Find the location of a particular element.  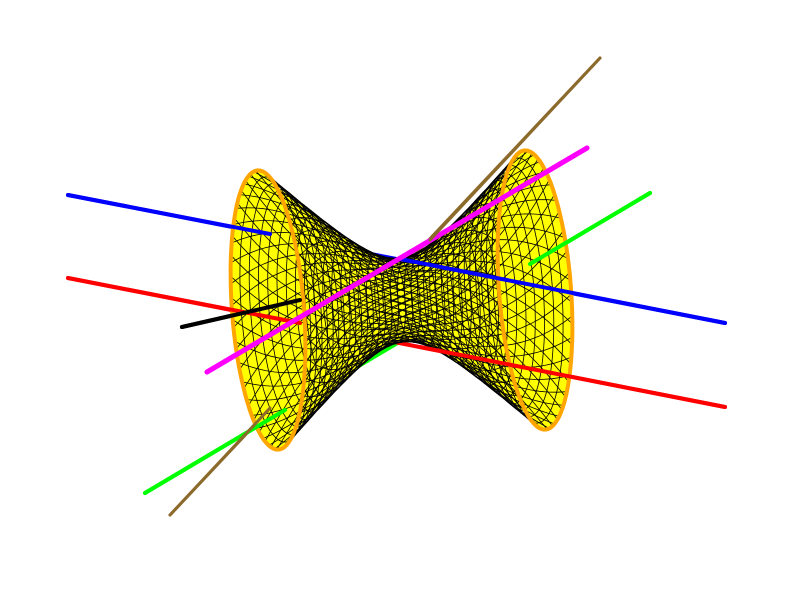

black-line-front is located at coordinates (241, 313).